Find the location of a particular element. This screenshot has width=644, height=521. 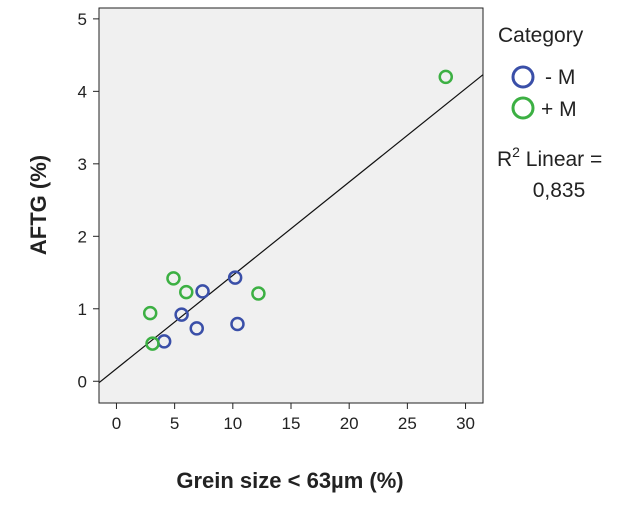

x-tick-label: 30 is located at coordinates (465, 423).